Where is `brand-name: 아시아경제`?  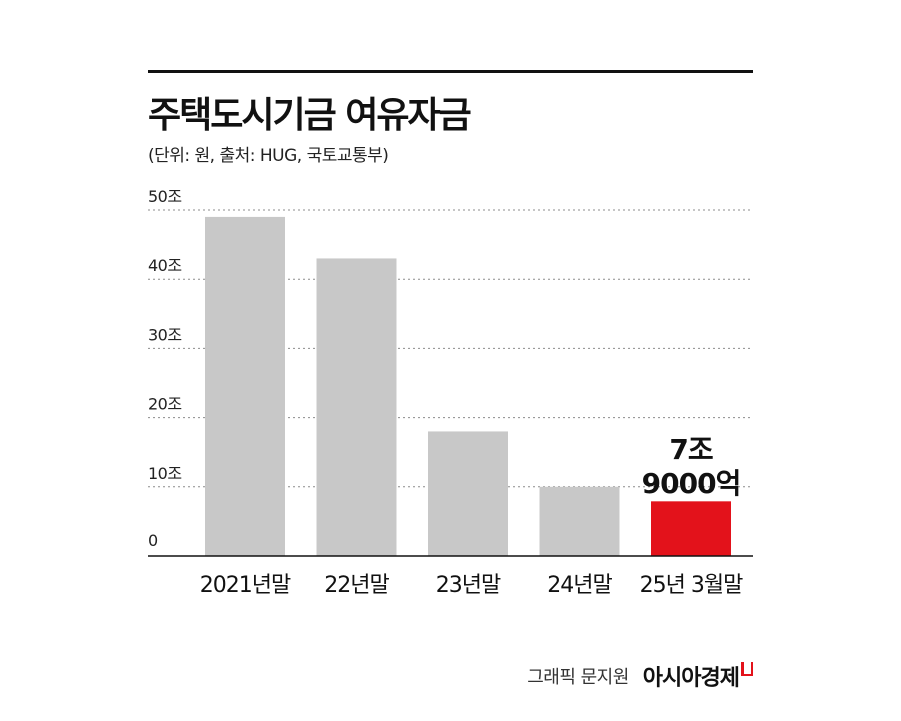
brand-name: 아시아경제 is located at coordinates (691, 678).